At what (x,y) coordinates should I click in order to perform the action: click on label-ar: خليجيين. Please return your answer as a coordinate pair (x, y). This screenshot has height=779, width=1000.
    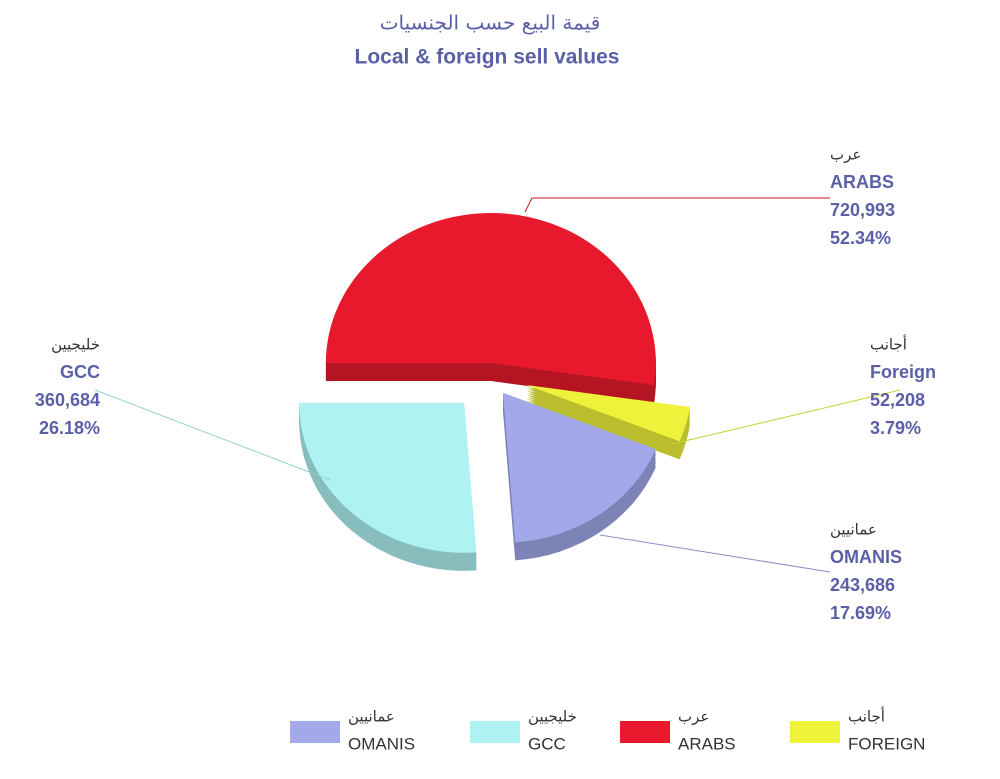
    Looking at the image, I should click on (75, 345).